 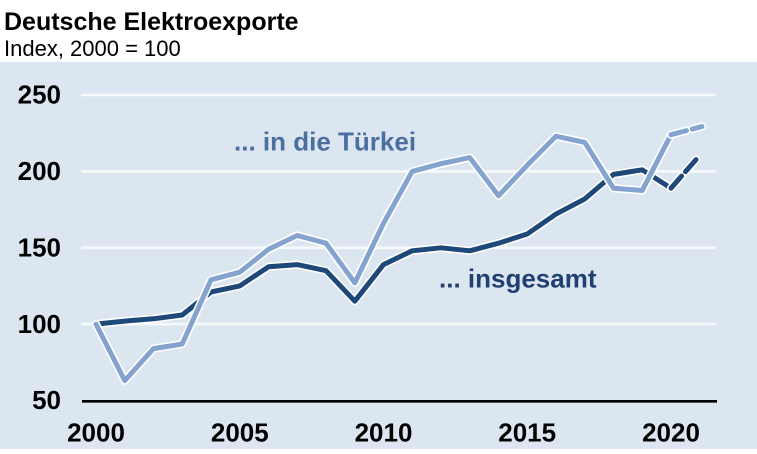 What do you see at coordinates (39, 95) in the screenshot?
I see `svg-text: 250` at bounding box center [39, 95].